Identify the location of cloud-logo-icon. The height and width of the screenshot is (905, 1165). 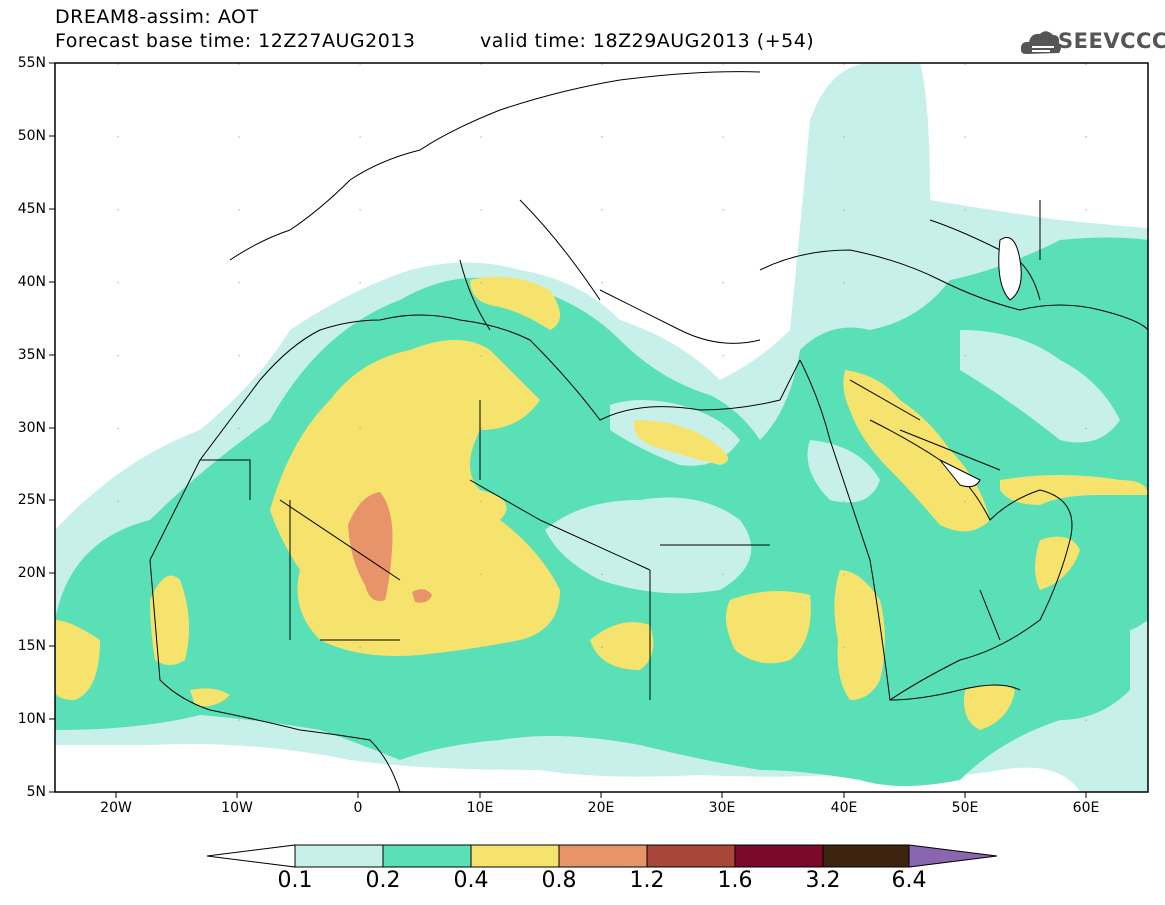
(1040, 42).